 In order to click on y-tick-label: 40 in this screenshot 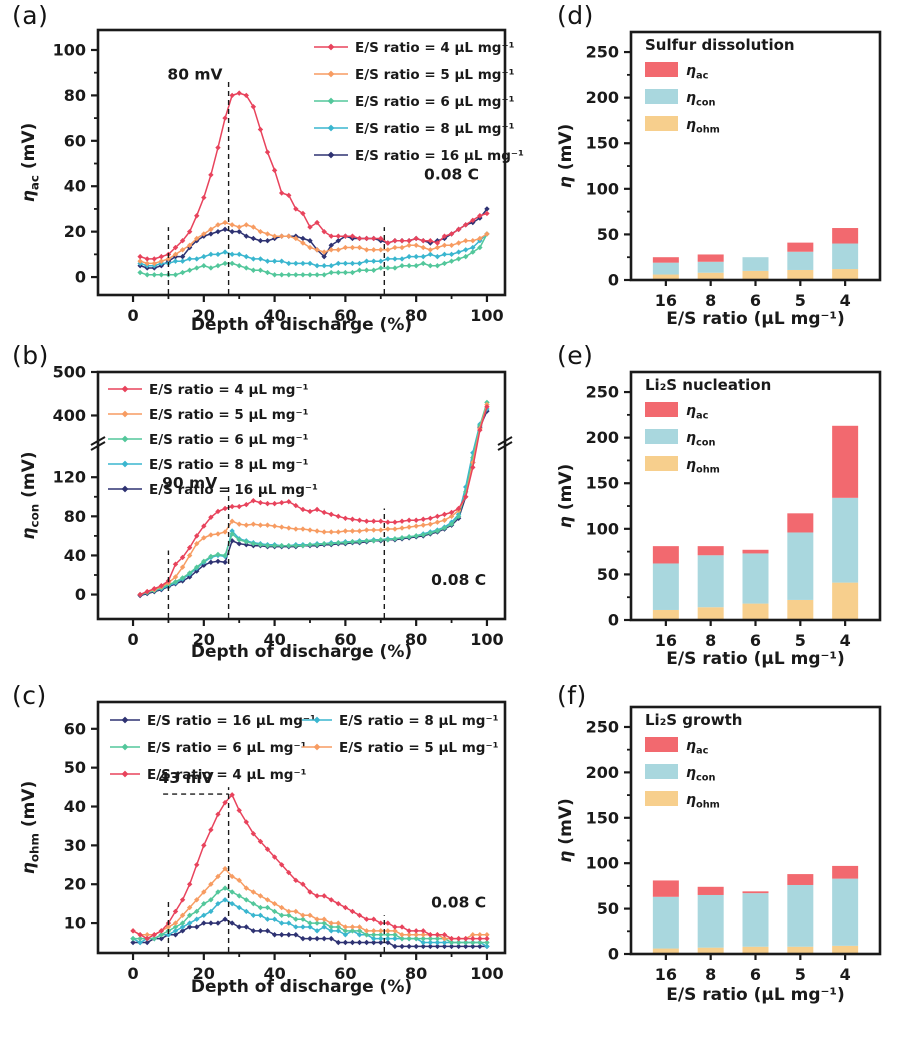, I will do `click(75, 806)`.